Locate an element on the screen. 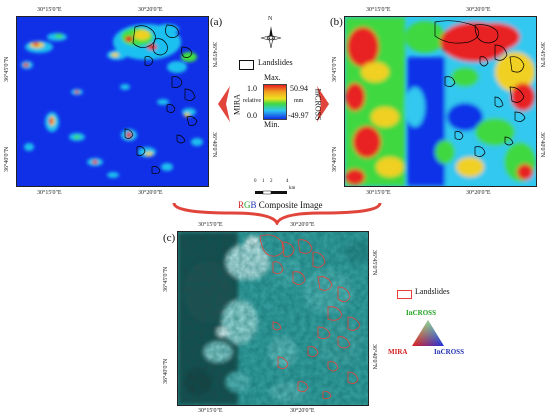 The width and height of the screenshot is (550, 420). landslide-legend-top: Landslides is located at coordinates (275, 62).